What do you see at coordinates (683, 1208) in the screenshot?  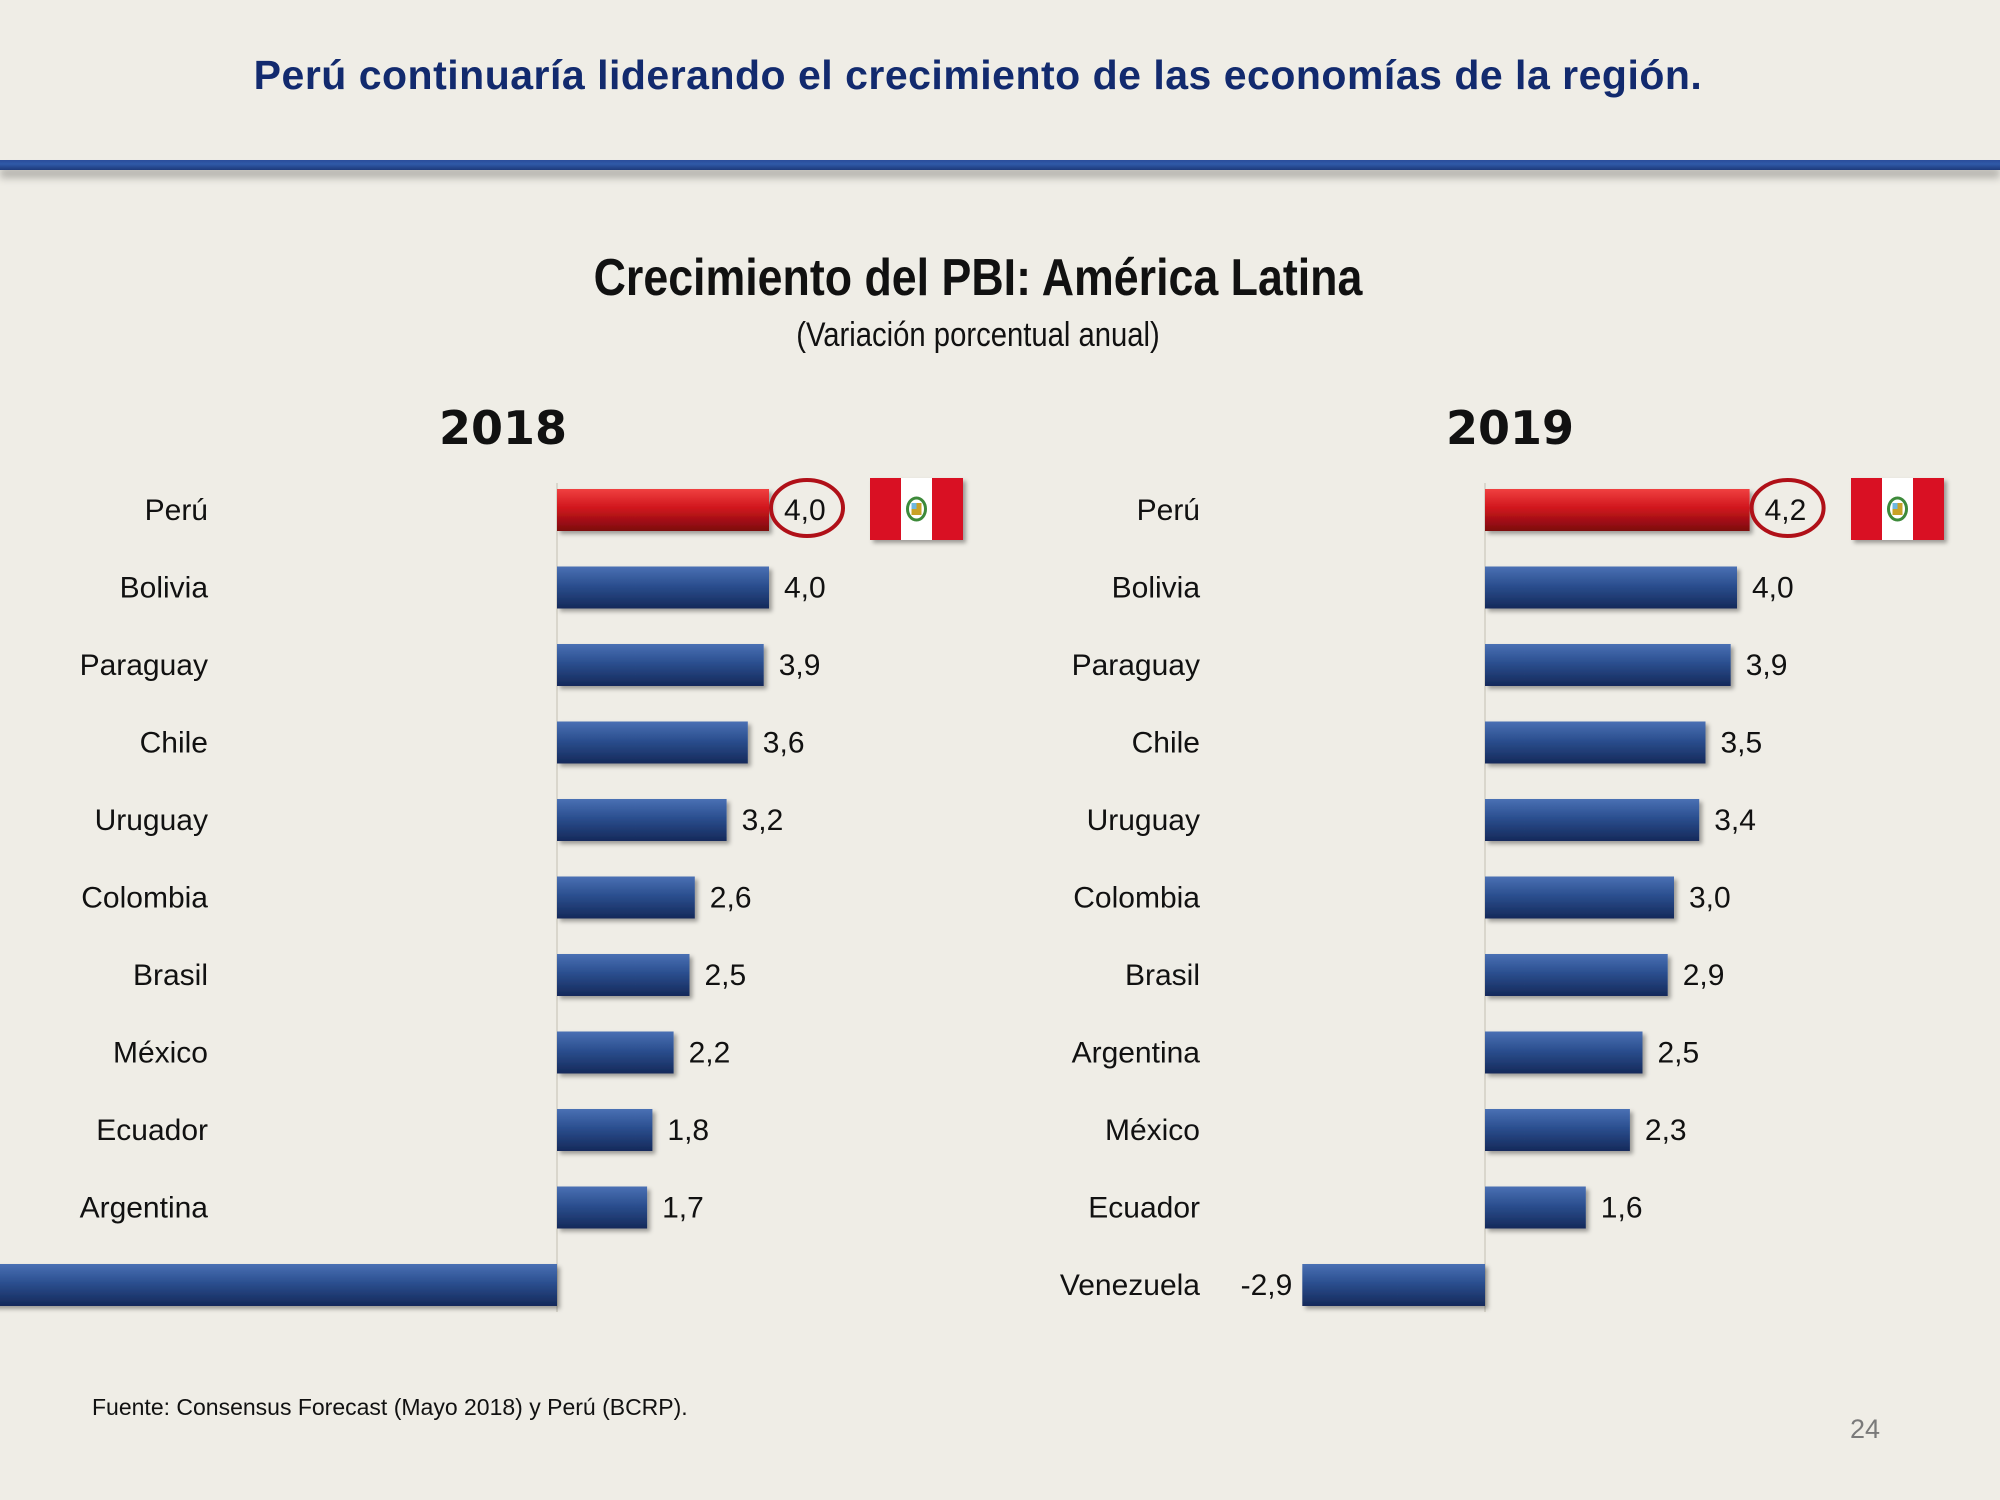 I see `value-label-argentina: 1,7` at bounding box center [683, 1208].